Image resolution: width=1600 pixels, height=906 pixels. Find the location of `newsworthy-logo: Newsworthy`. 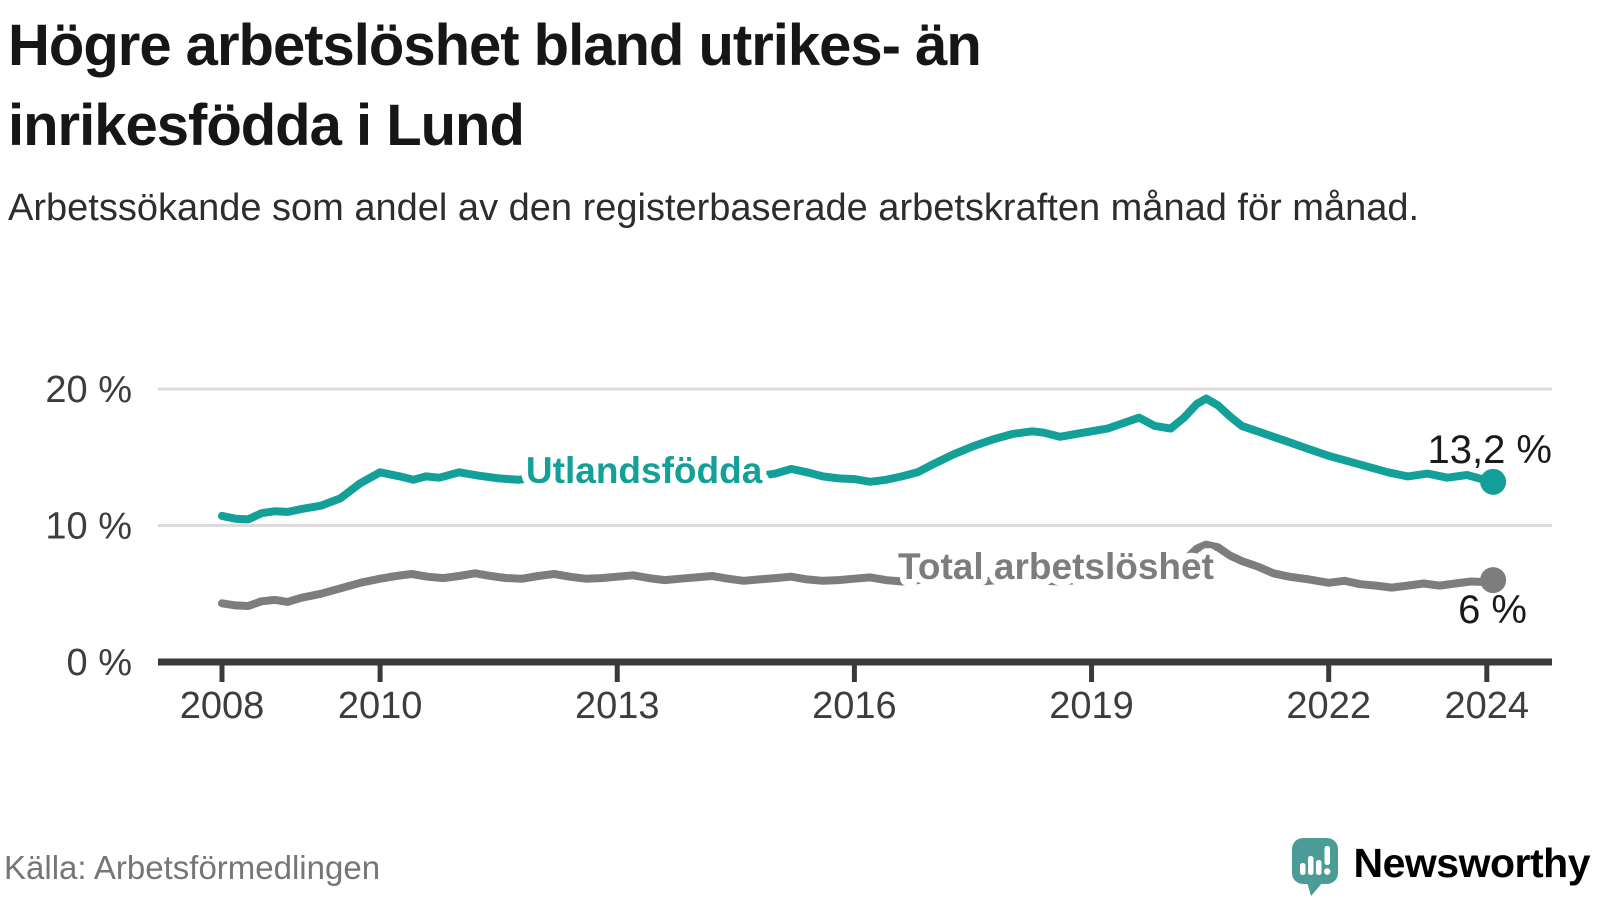

newsworthy-logo: Newsworthy is located at coordinates (1441, 867).